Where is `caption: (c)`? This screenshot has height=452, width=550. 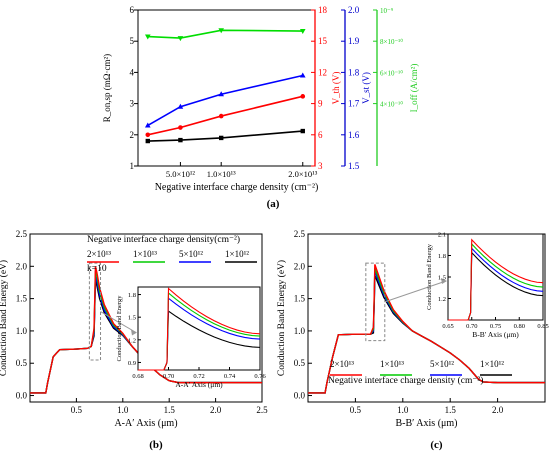 caption: (c) is located at coordinates (436, 445).